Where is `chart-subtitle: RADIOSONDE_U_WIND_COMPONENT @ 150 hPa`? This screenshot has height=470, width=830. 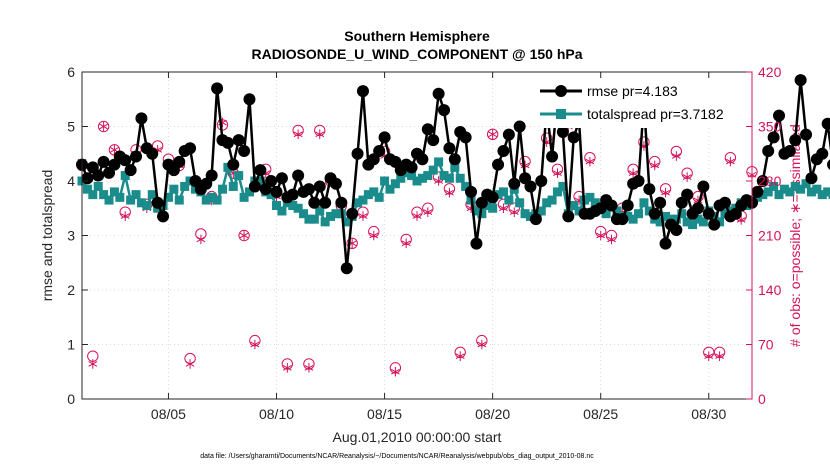
chart-subtitle: RADIOSONDE_U_WIND_COMPONENT @ 150 hPa is located at coordinates (416, 54).